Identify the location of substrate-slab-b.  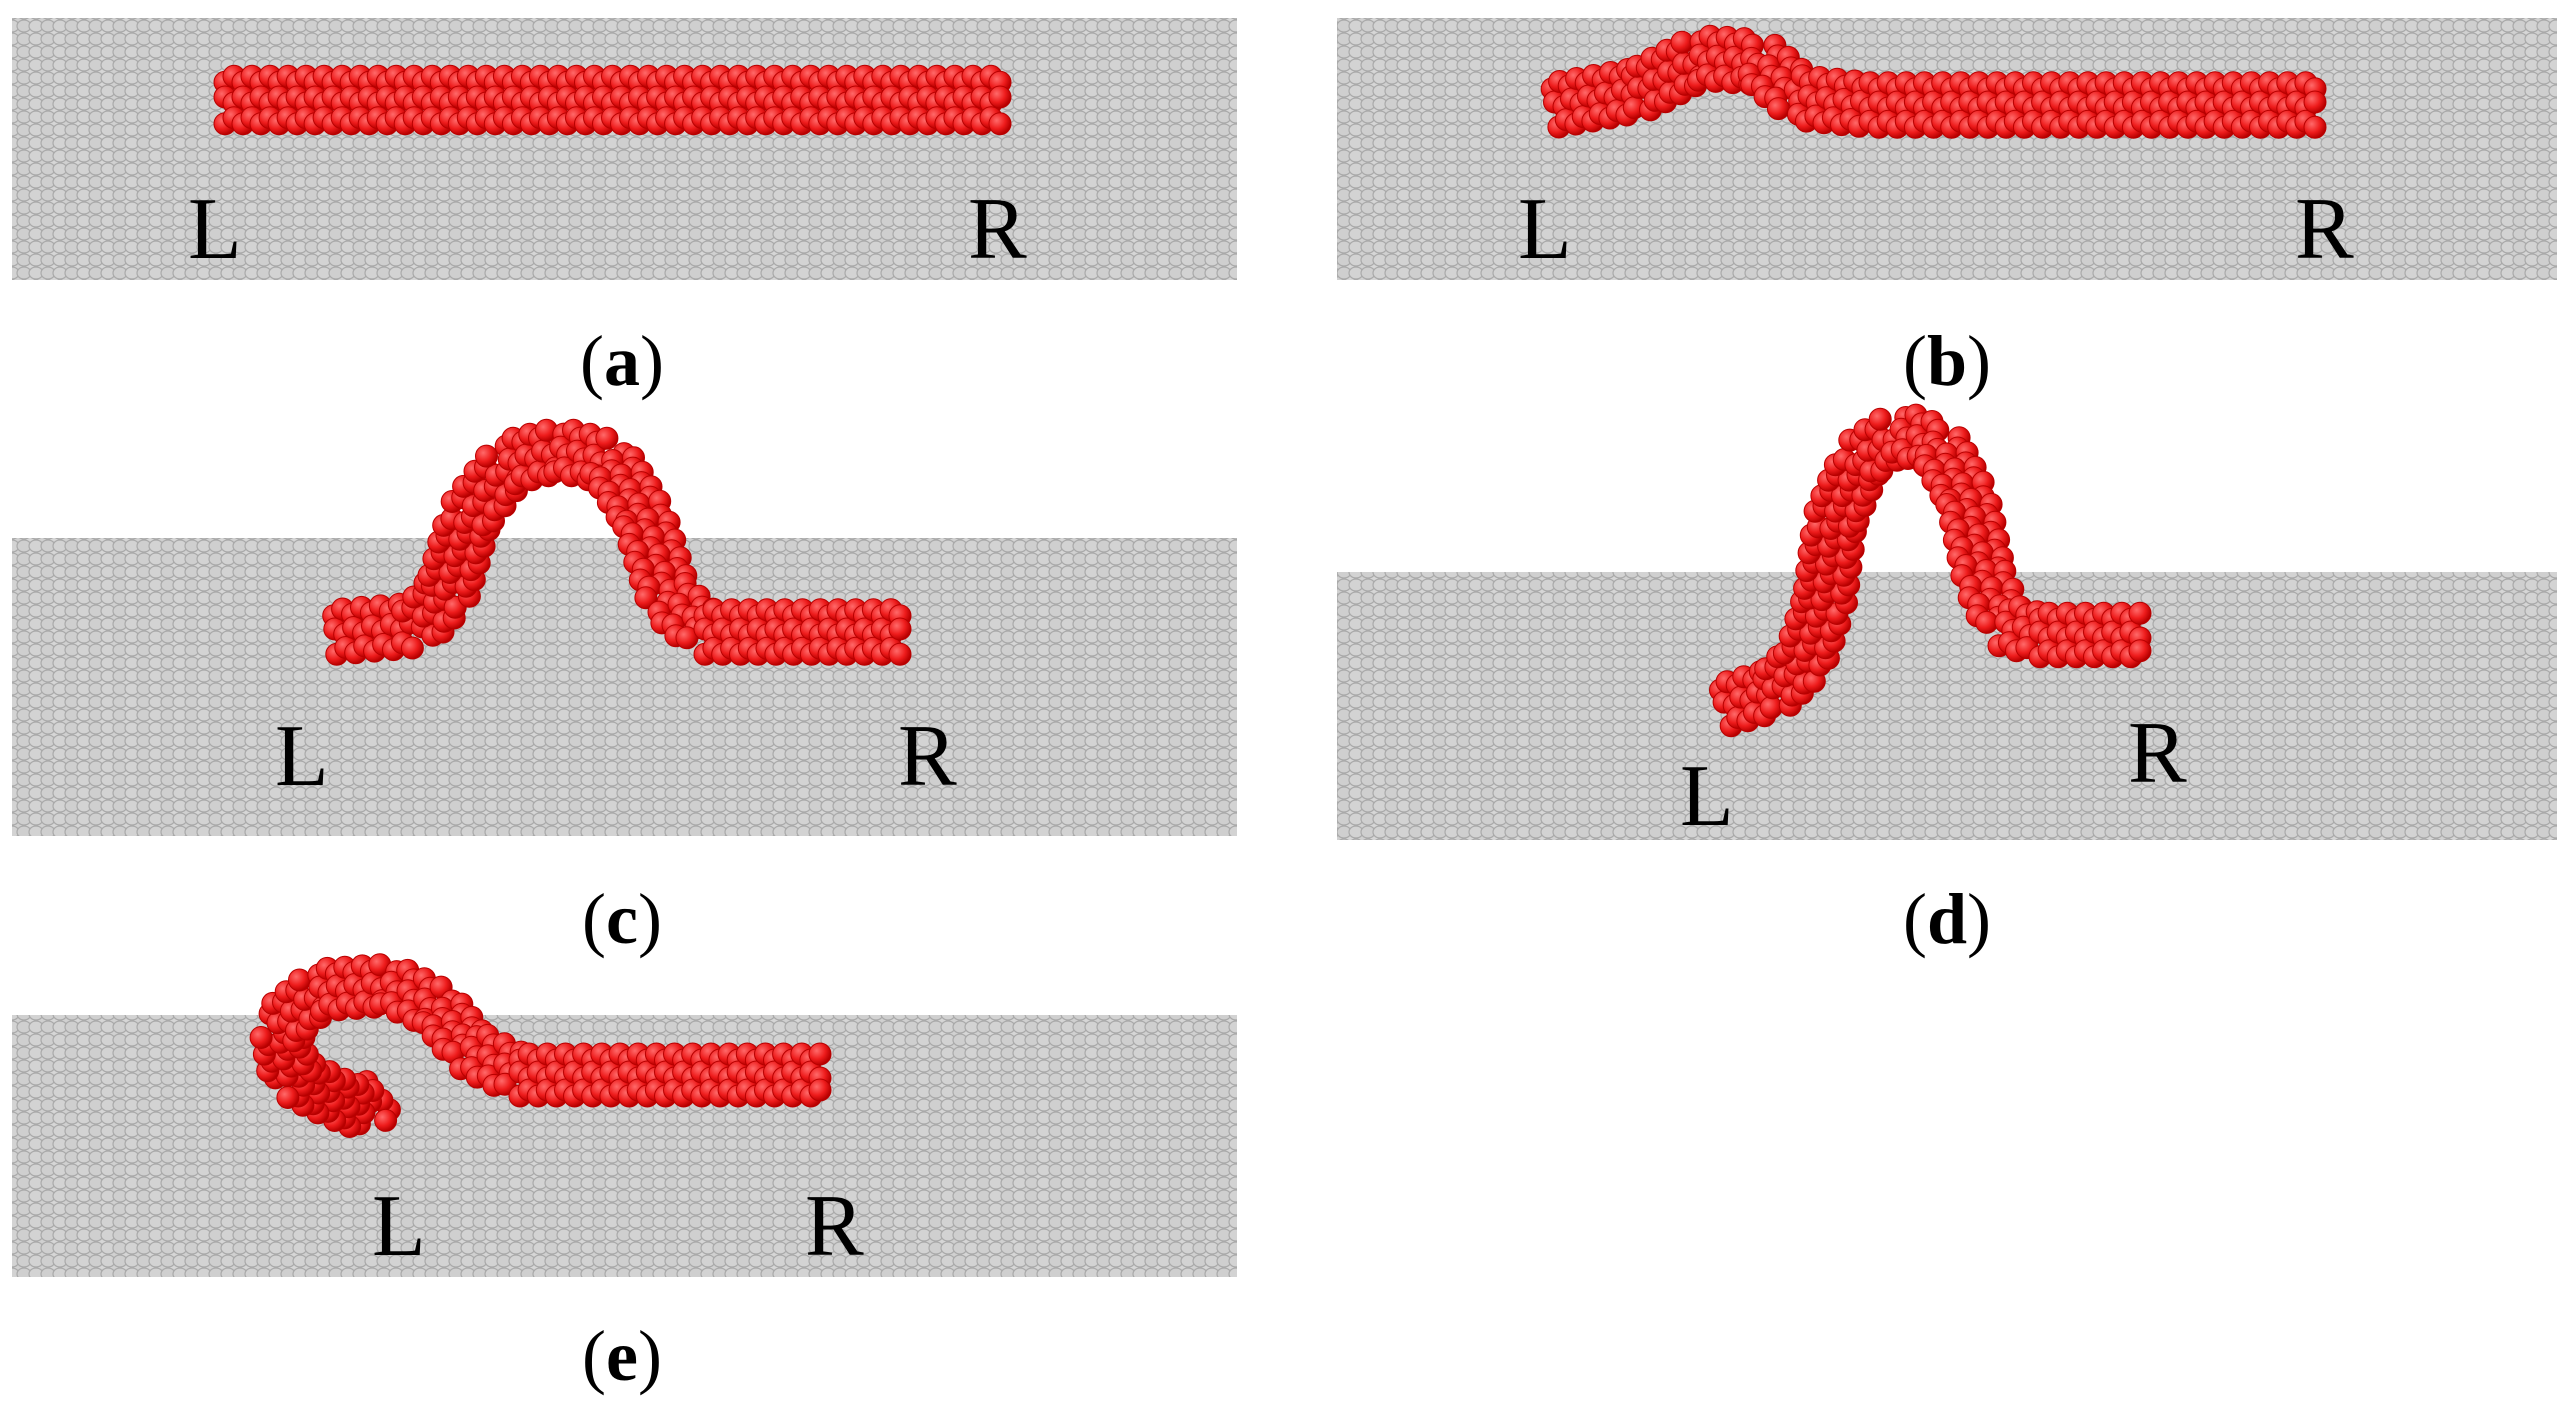
(1947, 149).